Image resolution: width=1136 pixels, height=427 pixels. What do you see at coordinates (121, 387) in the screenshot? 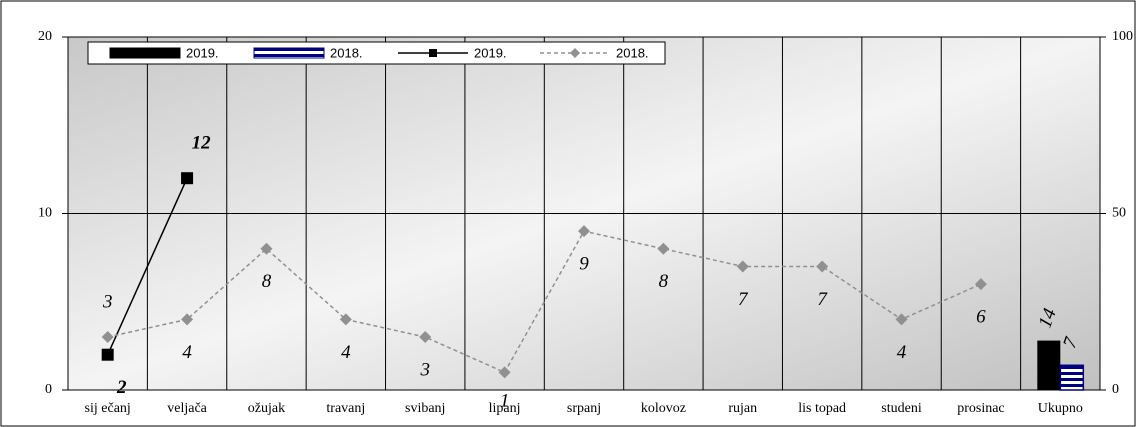
I see `value-label: 2` at bounding box center [121, 387].